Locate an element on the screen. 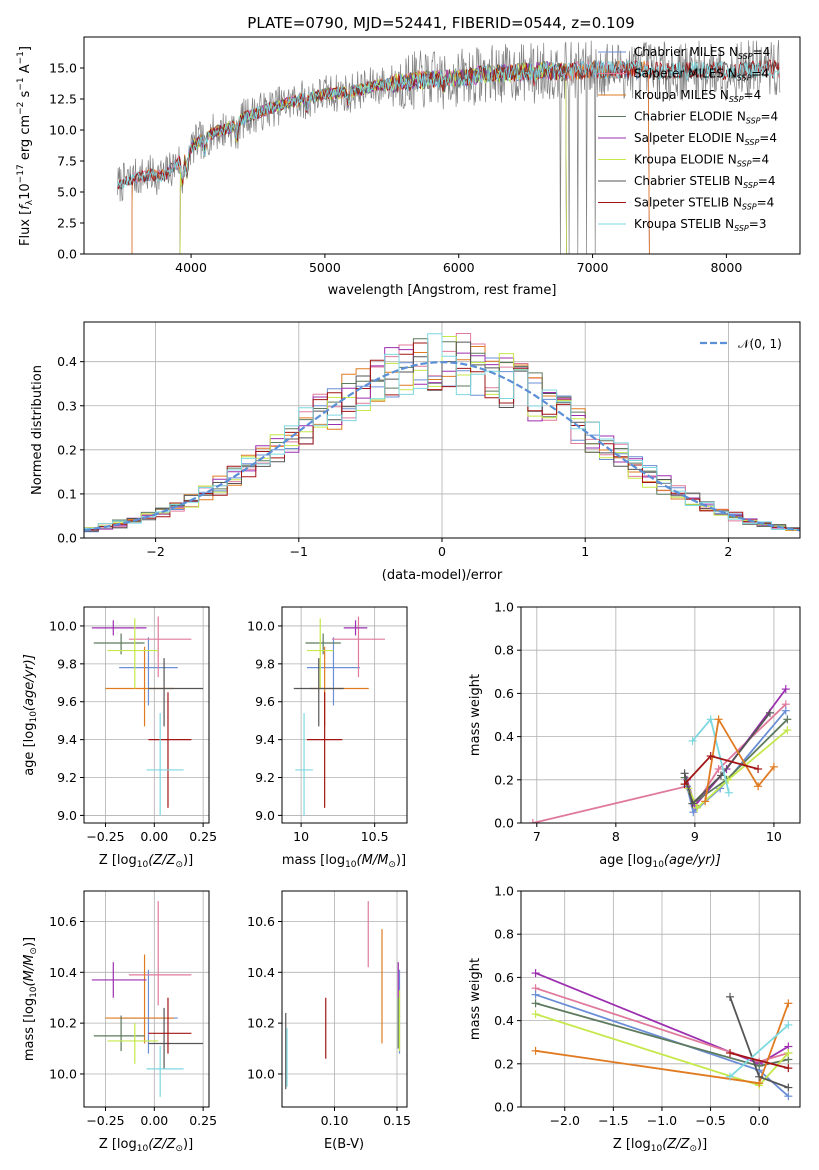  massweight-vs-Z-xtick-label: −1.0 is located at coordinates (662, 1120).